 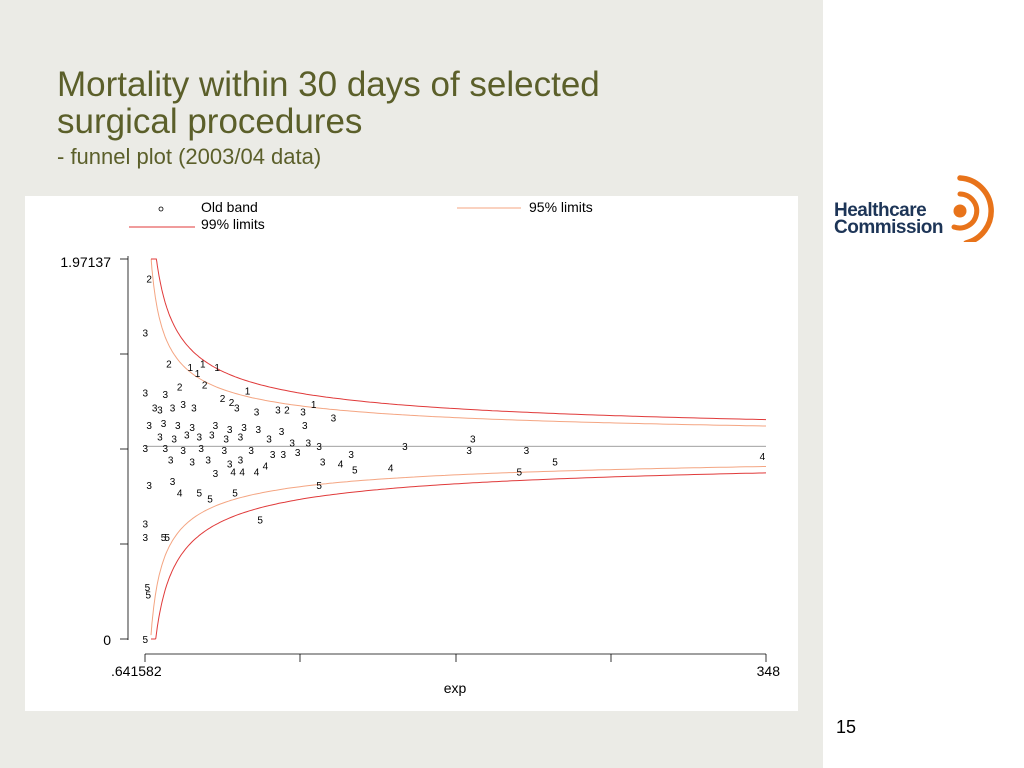 What do you see at coordinates (846, 727) in the screenshot?
I see `page-number: 15` at bounding box center [846, 727].